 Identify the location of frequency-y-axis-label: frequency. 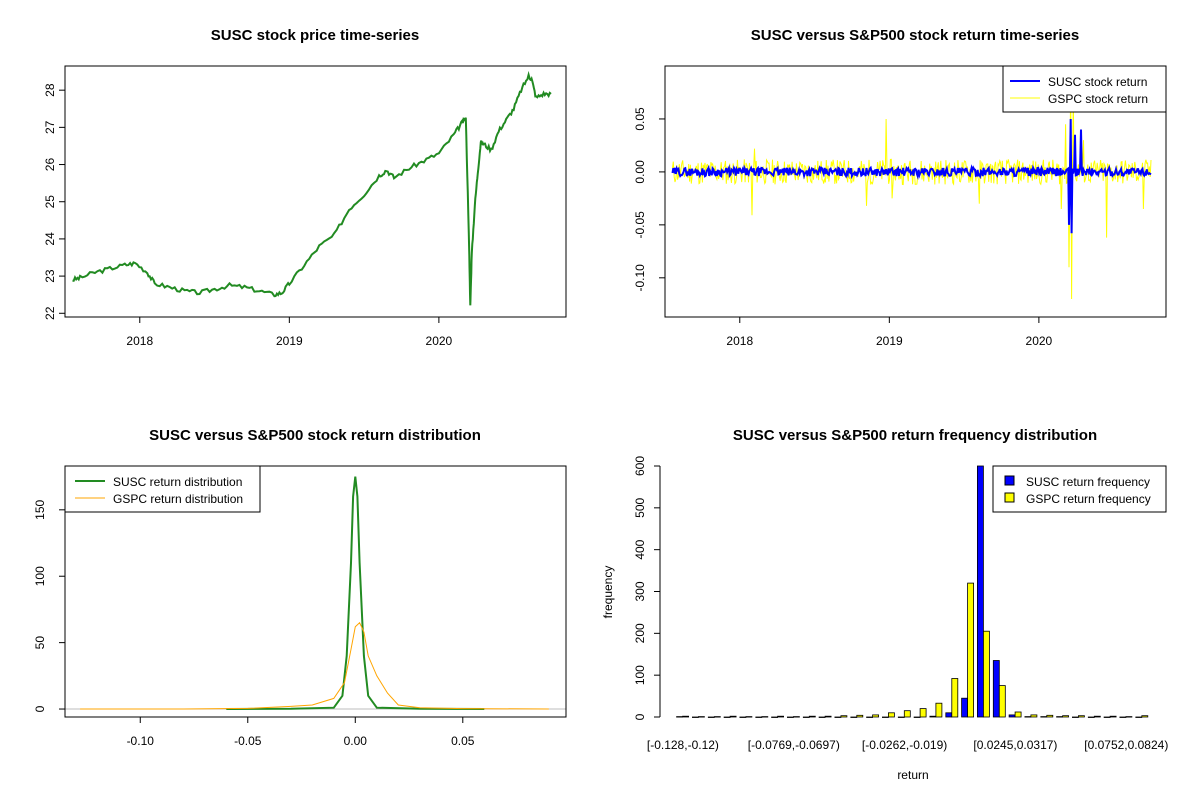
(608, 592).